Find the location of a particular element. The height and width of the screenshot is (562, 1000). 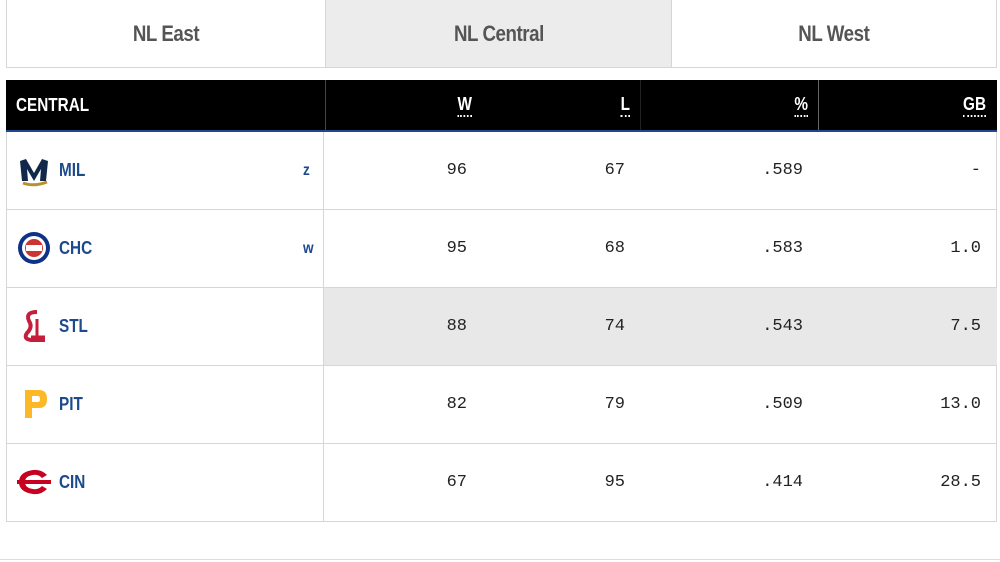

team-name: PIT is located at coordinates (73, 404).